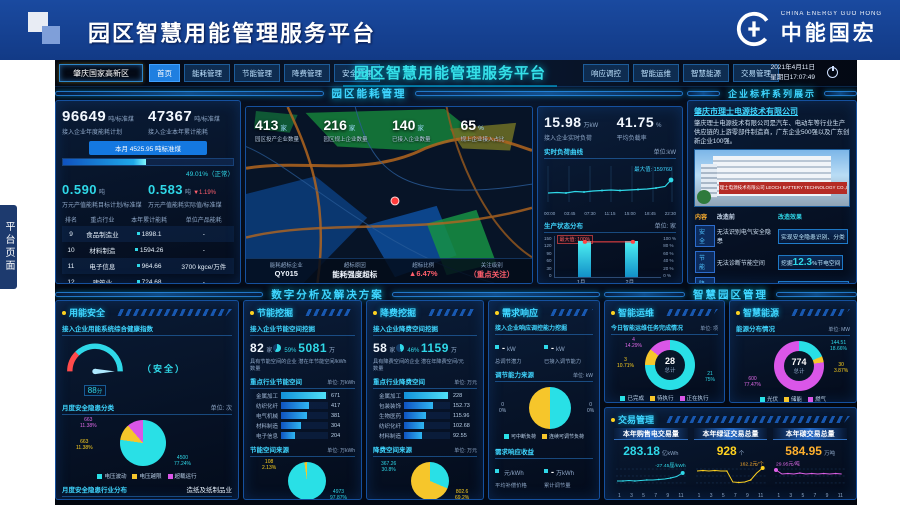 This screenshot has width=900, height=509. I want to click on kpi-intensity-target: 0.590 吨 万元产值能耗目标计划/标准煤, so click(102, 195).